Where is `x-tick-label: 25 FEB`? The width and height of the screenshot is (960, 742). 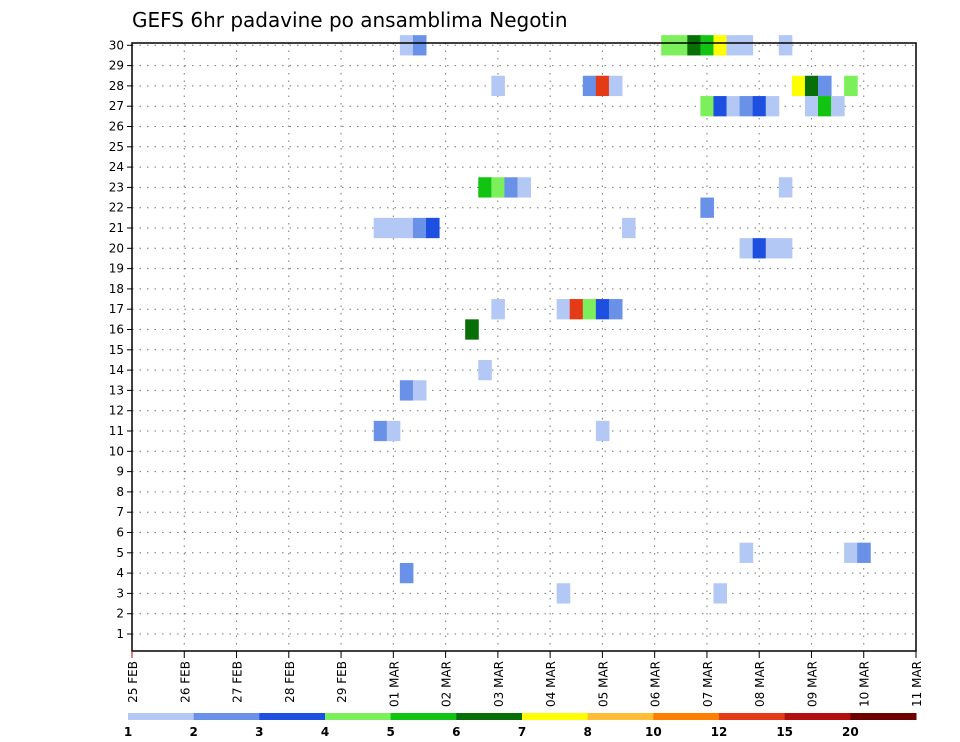
x-tick-label: 25 FEB is located at coordinates (133, 682).